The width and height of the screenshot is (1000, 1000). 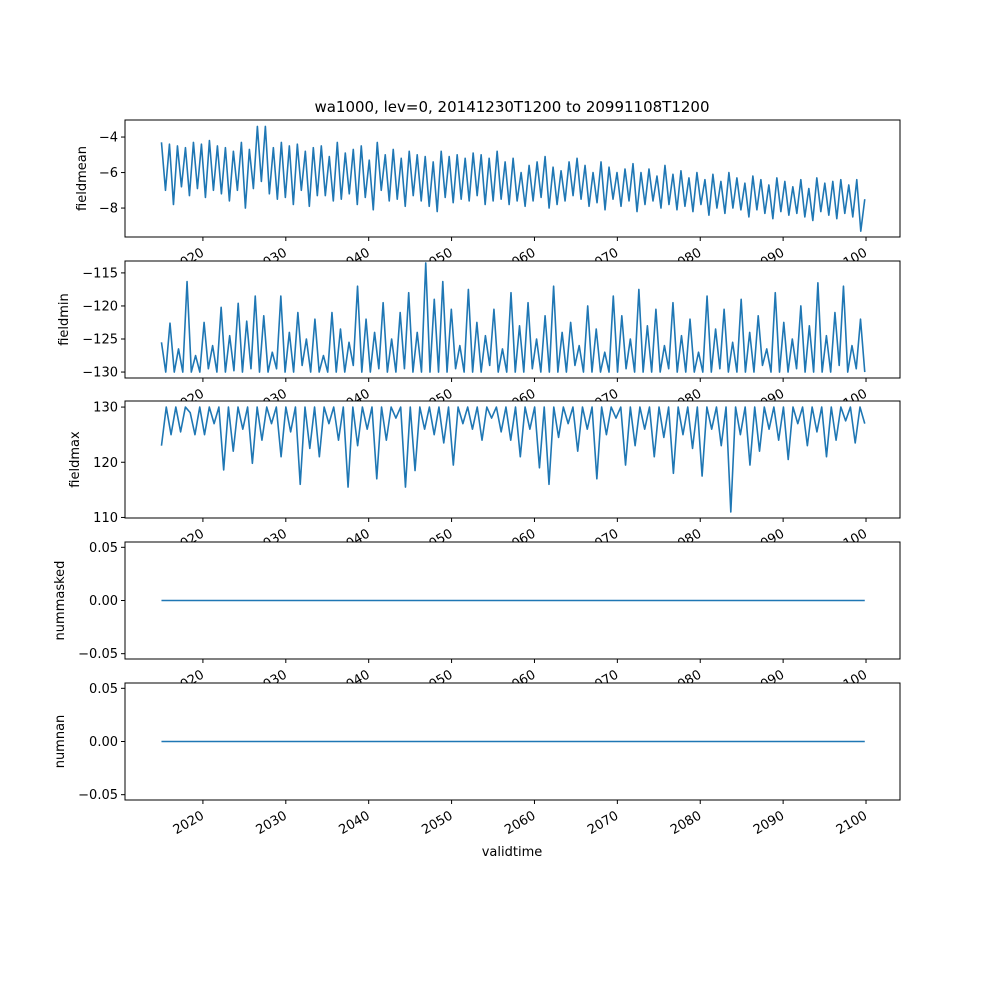 I want to click on y-axis-label: fieldmax, so click(x=75, y=459).